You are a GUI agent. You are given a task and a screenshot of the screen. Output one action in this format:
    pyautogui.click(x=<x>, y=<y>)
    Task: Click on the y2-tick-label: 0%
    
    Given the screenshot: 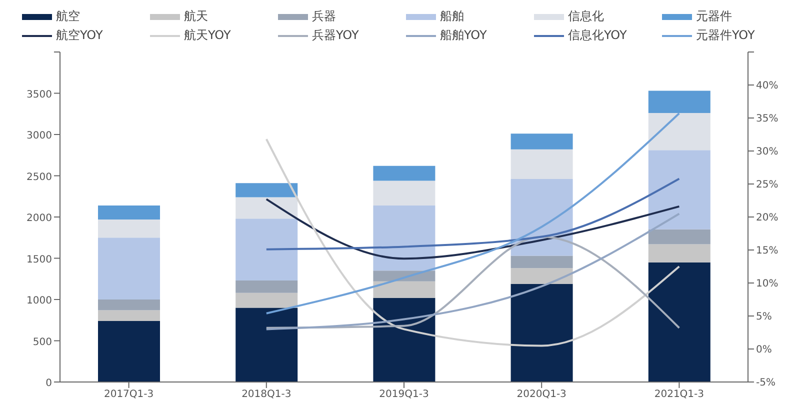 What is the action you would take?
    pyautogui.click(x=764, y=350)
    